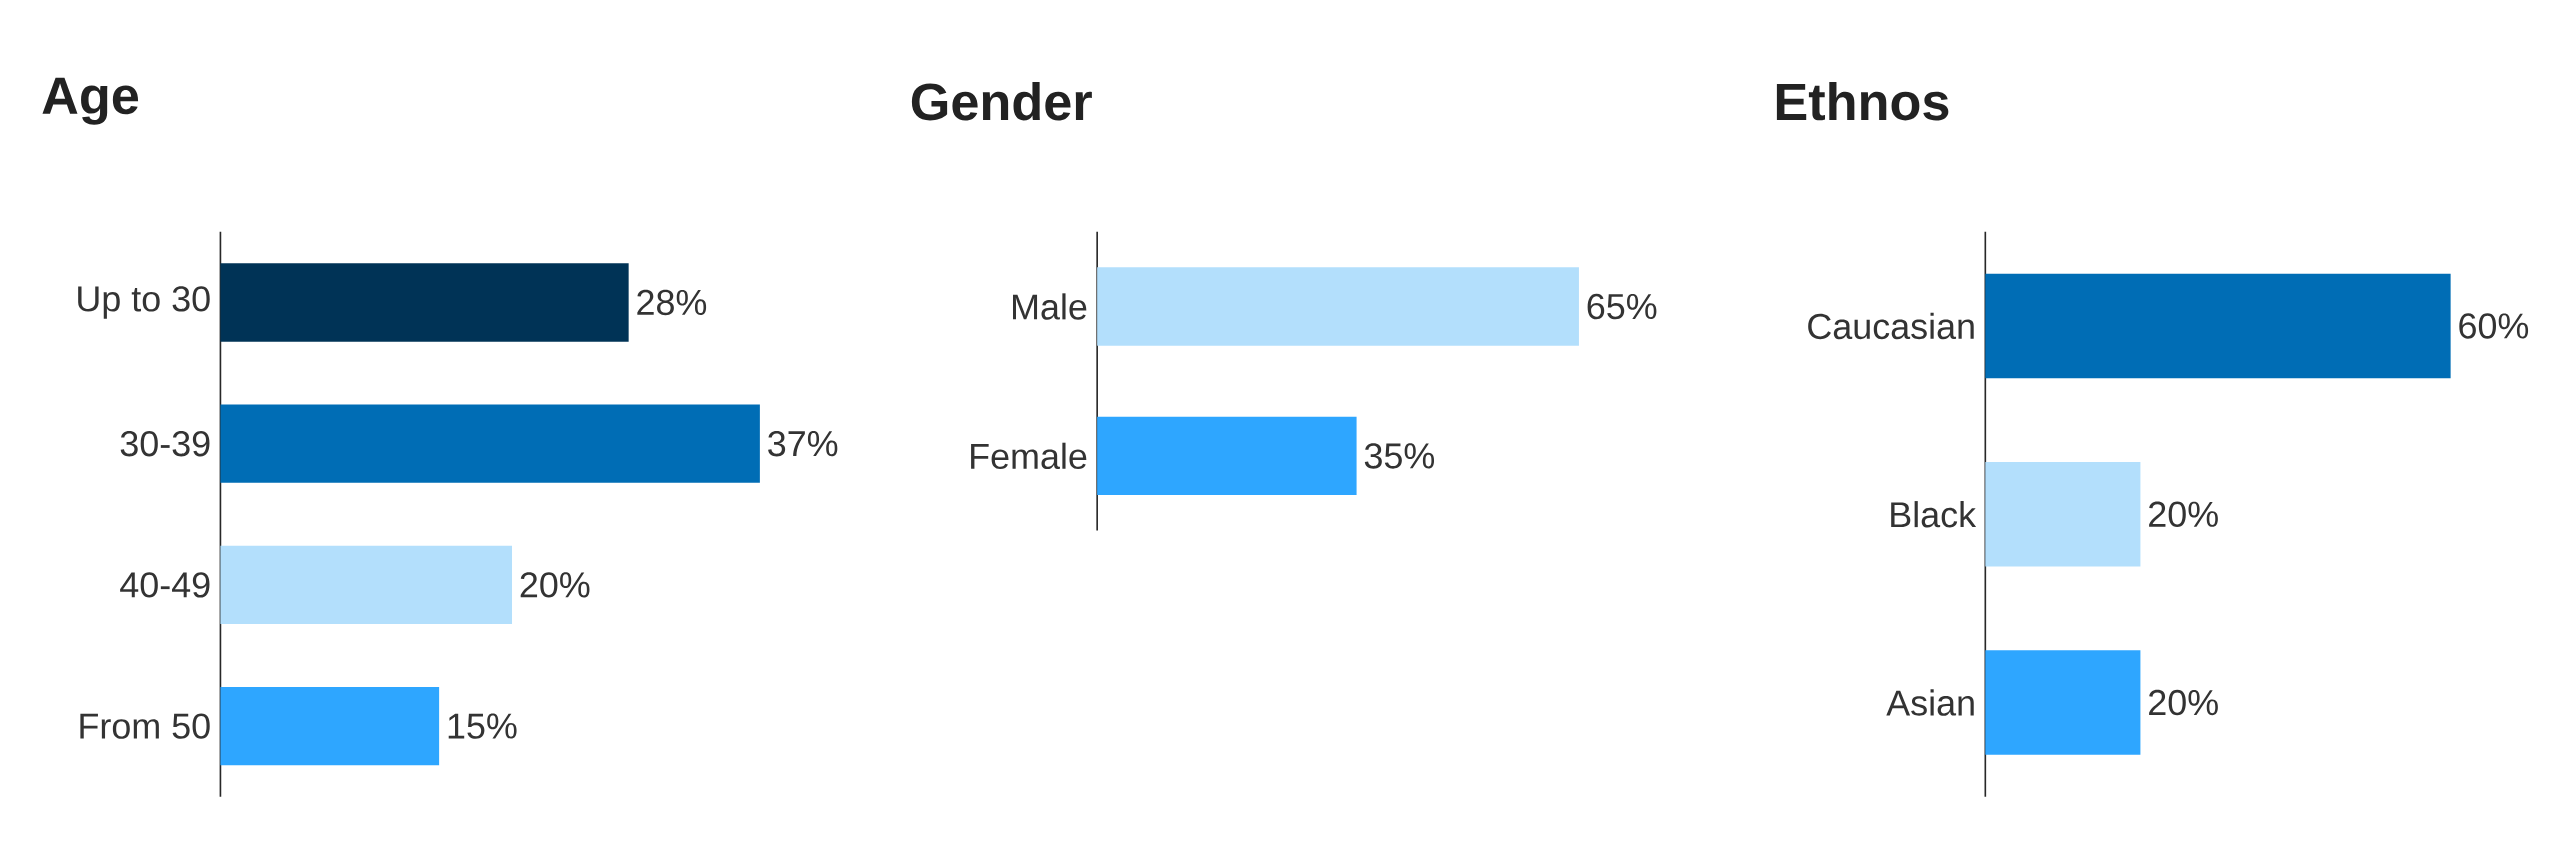 Image resolution: width=2560 pixels, height=851 pixels. Describe the element at coordinates (145, 726) in the screenshot. I see `y-tick-label: From 50` at that location.